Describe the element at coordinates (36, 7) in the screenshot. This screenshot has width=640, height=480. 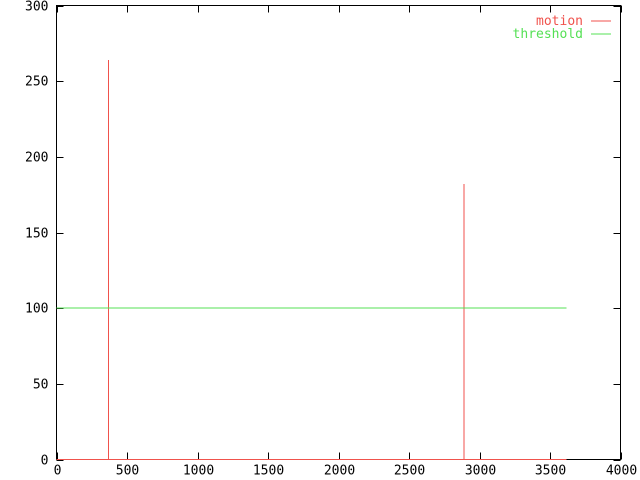
I see `y-tick-label: 300` at that location.